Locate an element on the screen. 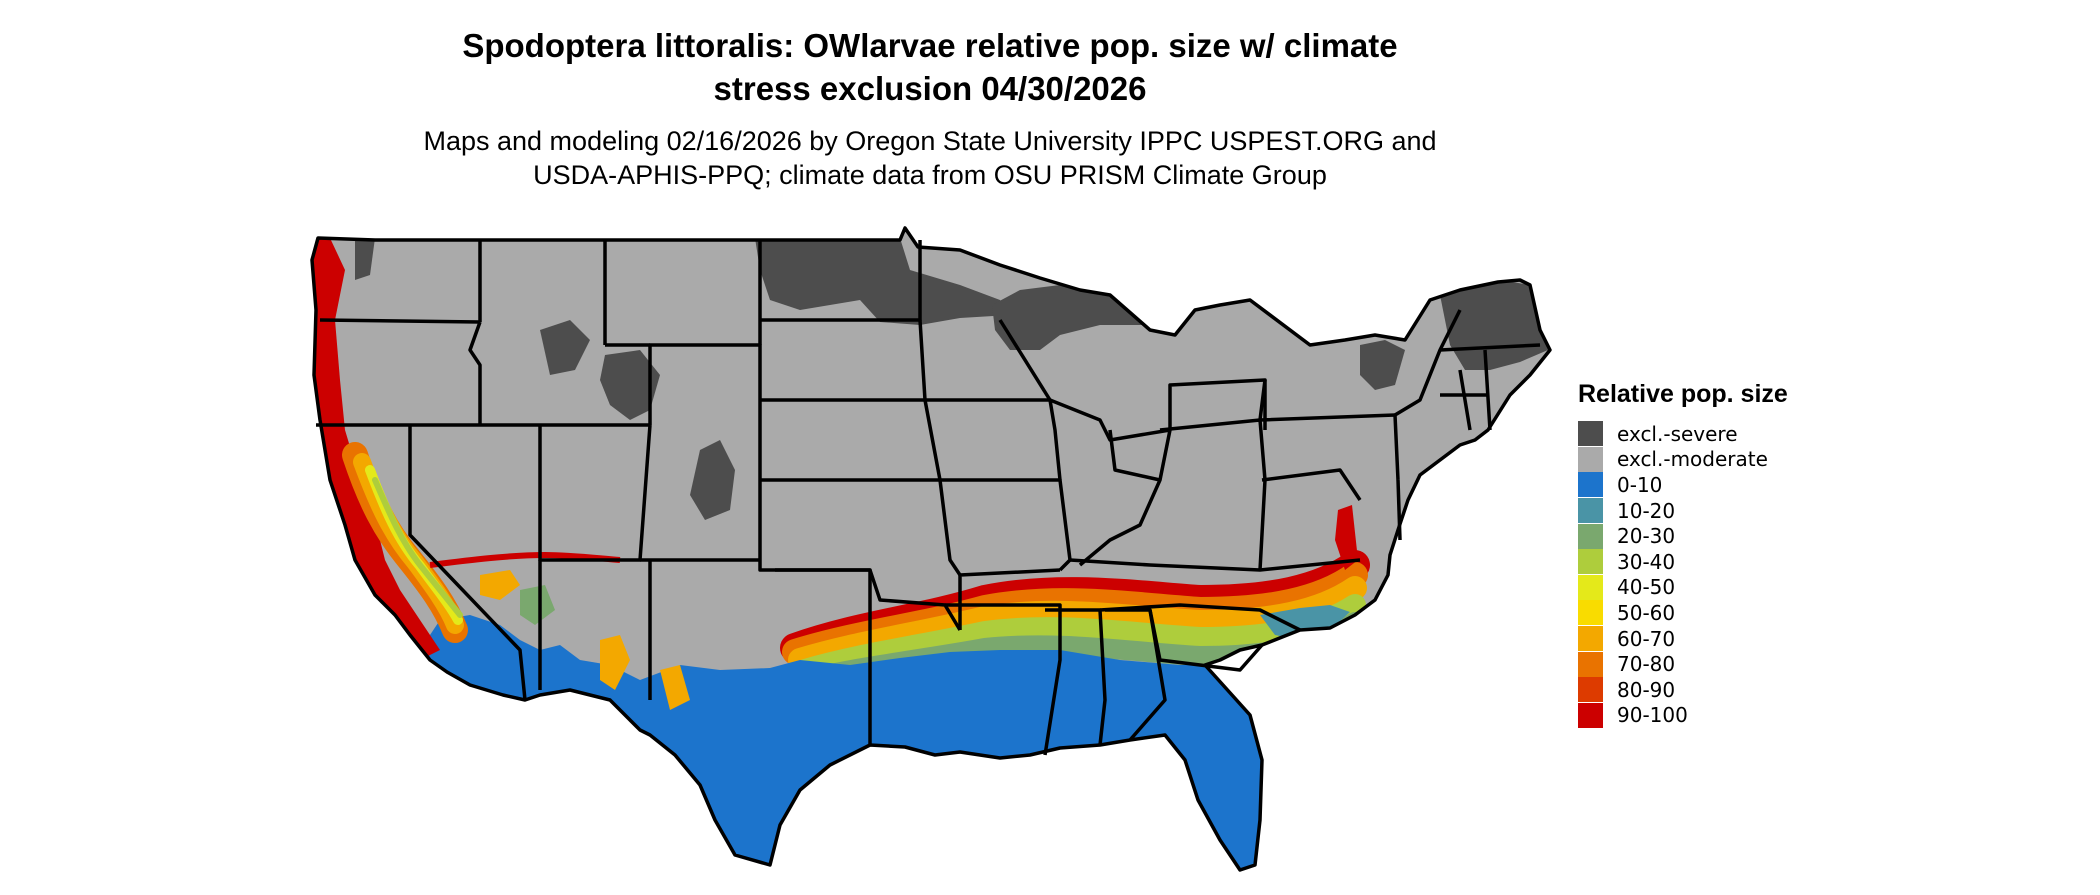  legend-item: 50-60 is located at coordinates (1683, 613).